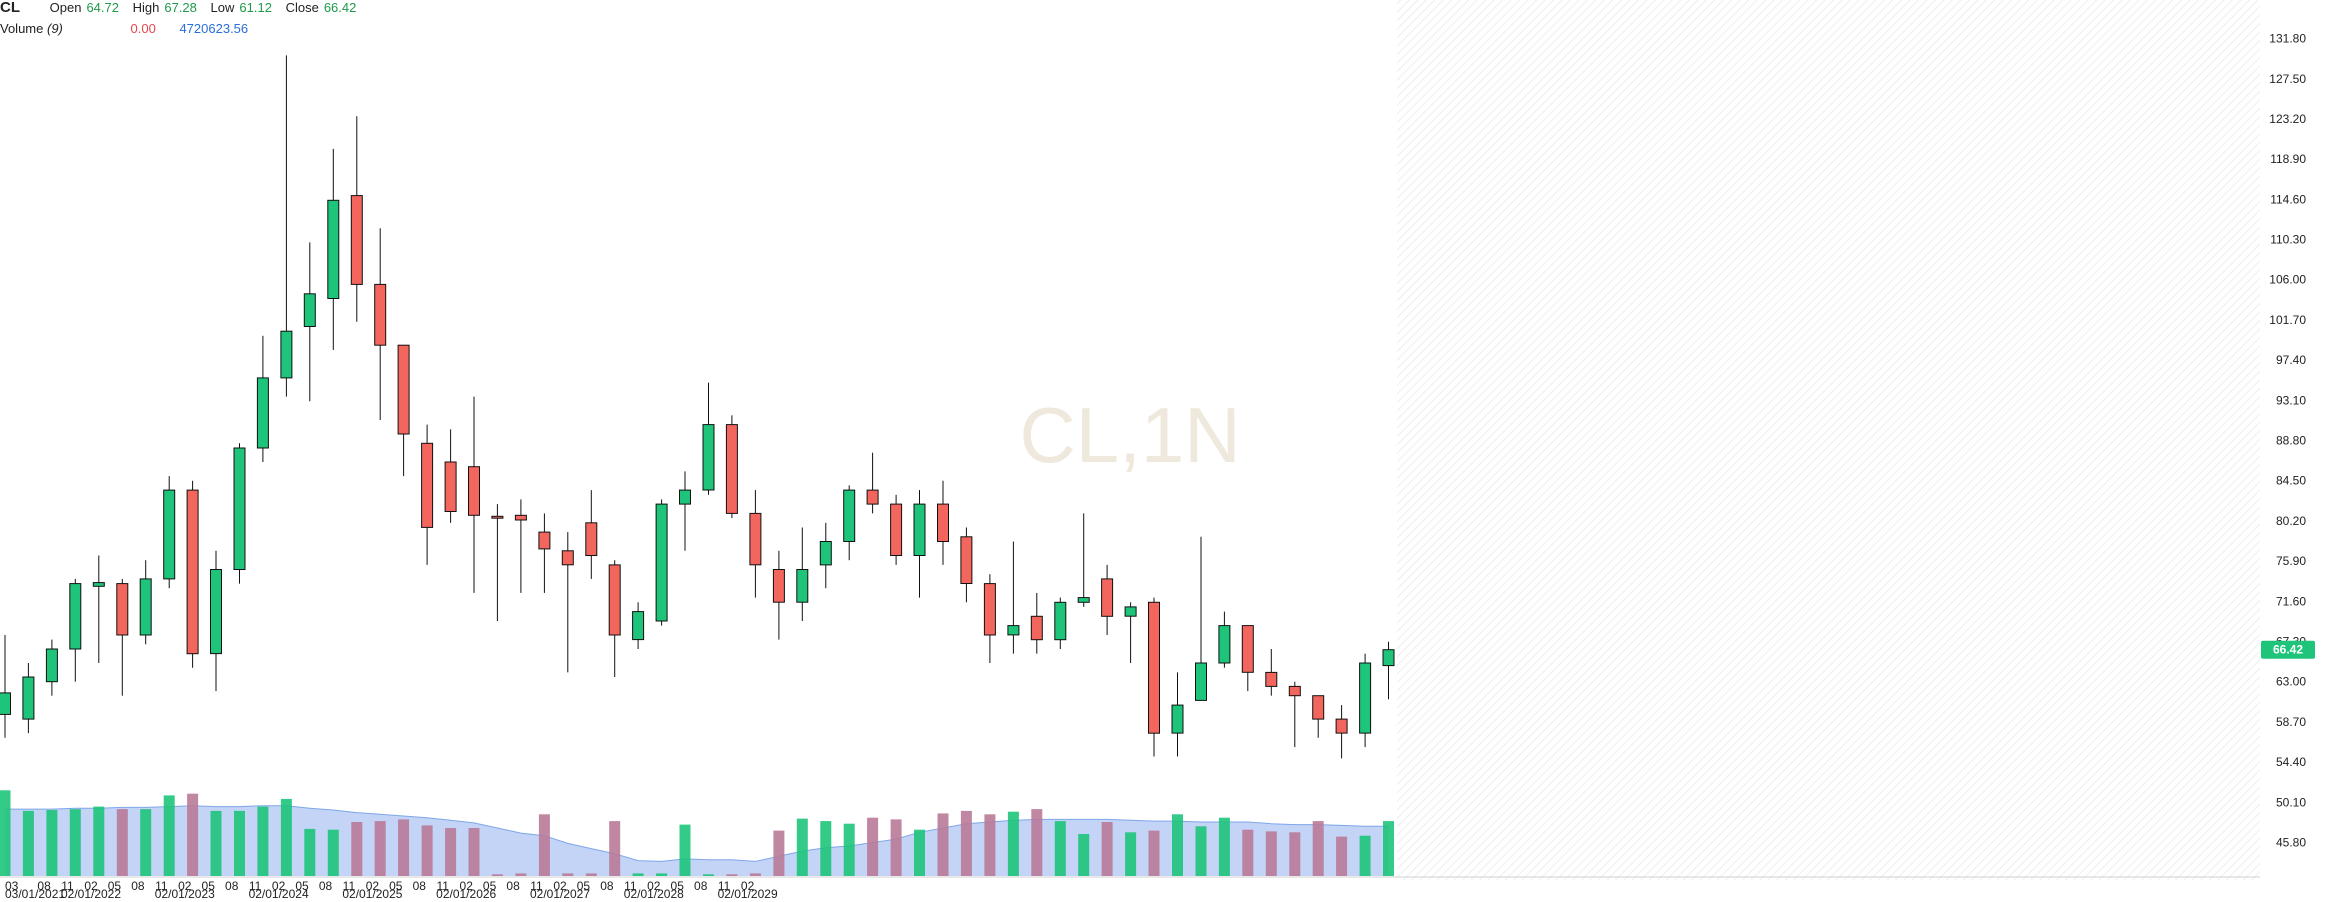 This screenshot has height=902, width=2330. What do you see at coordinates (2291, 360) in the screenshot?
I see `y-tick-label: 97.40` at bounding box center [2291, 360].